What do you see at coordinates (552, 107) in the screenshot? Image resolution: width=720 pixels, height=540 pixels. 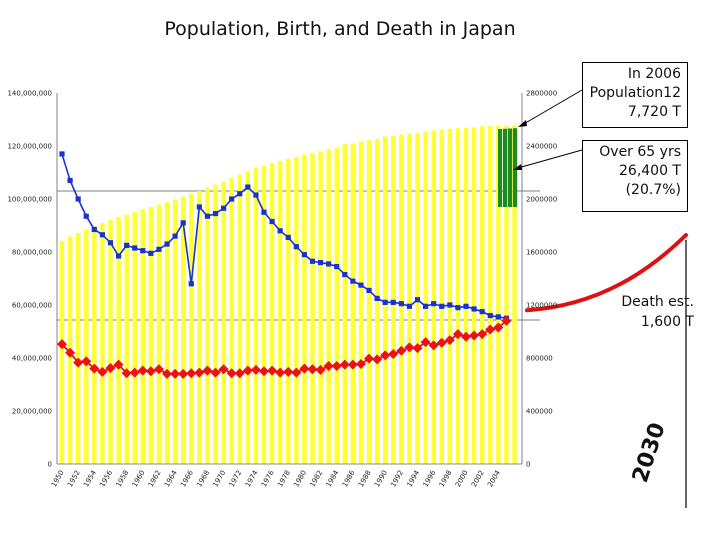 I see `population-arrow` at bounding box center [552, 107].